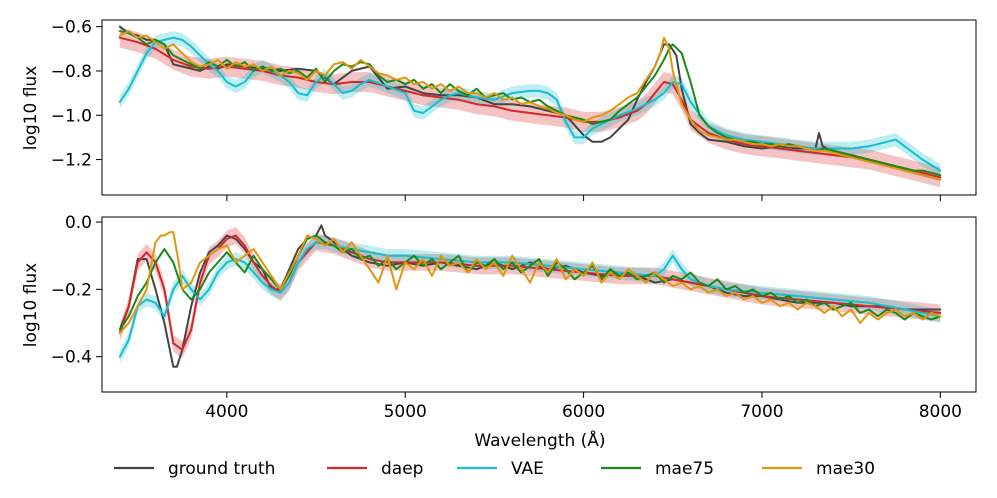 The height and width of the screenshot is (498, 997). Describe the element at coordinates (375, 469) in the screenshot. I see `legend-entry-daep: daep` at that location.